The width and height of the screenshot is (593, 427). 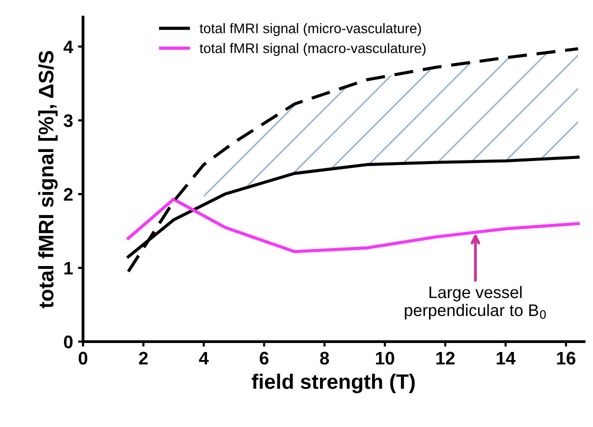 I want to click on line-series, so click(x=353, y=226).